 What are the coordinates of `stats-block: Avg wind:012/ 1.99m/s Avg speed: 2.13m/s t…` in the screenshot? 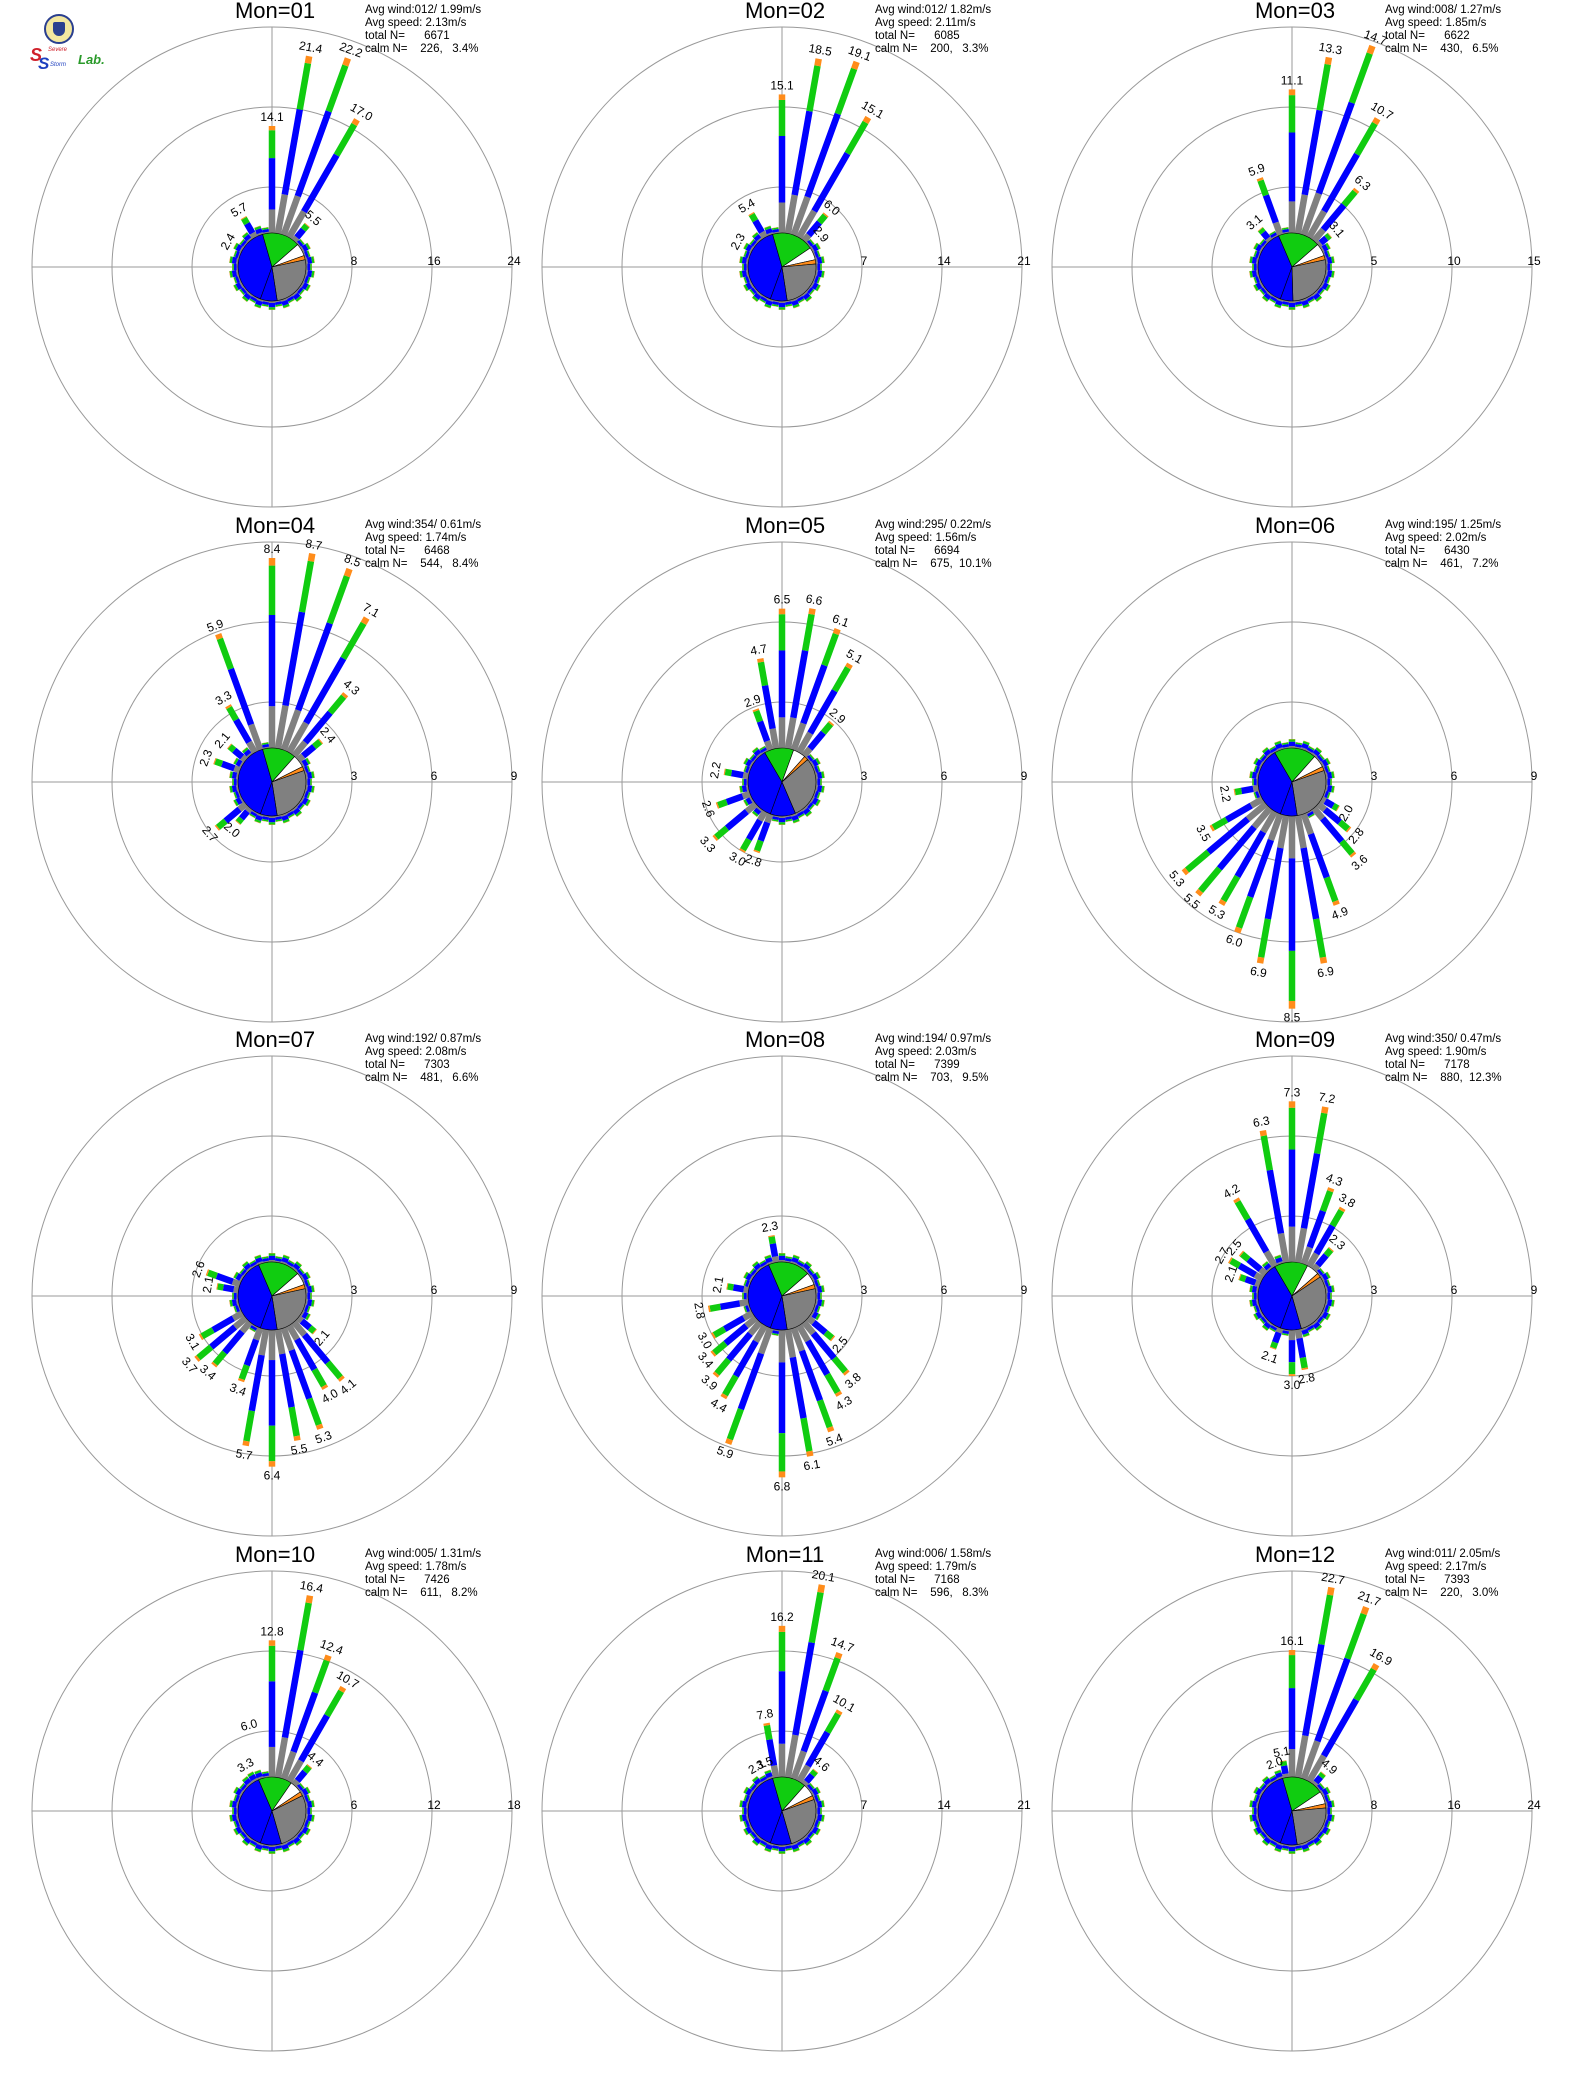 It's located at (447, 30).